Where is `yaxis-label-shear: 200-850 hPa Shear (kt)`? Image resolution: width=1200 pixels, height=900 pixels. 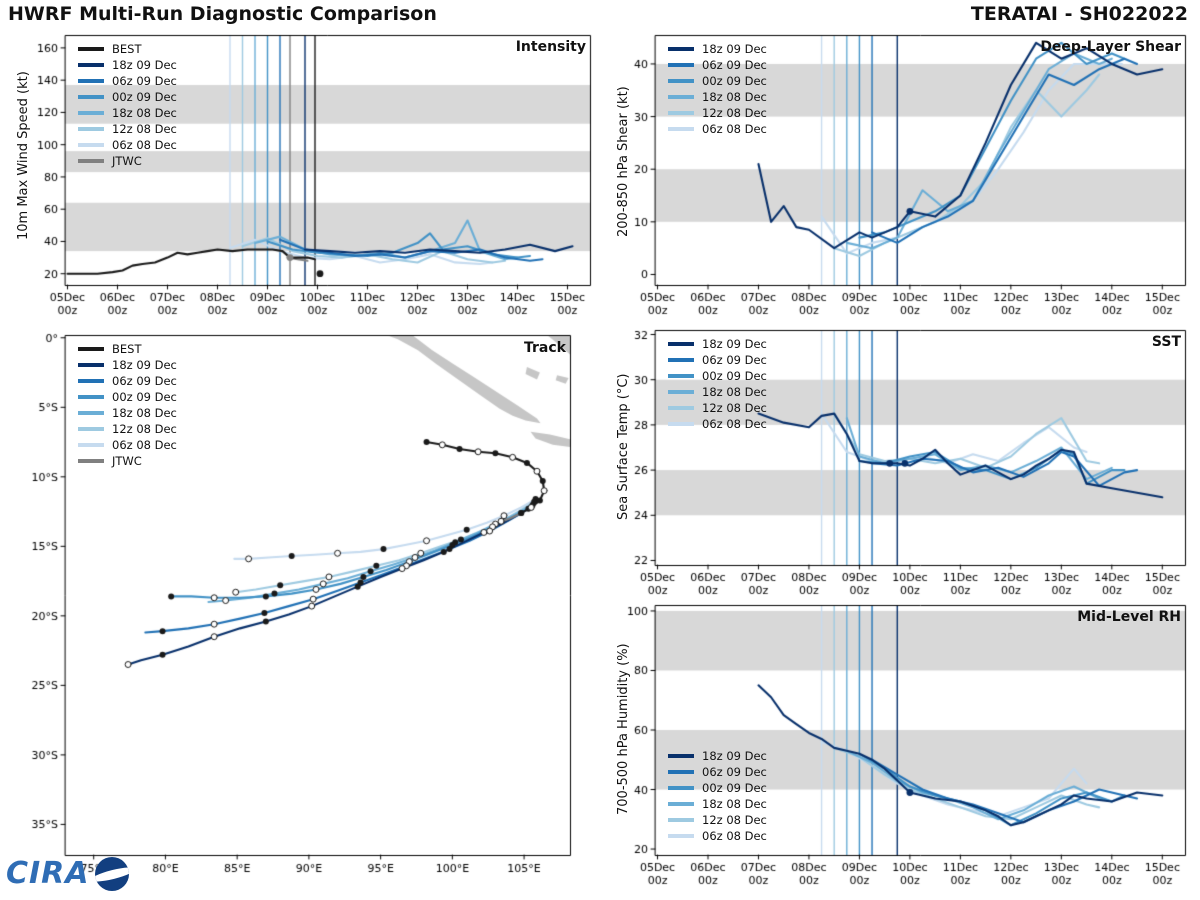
yaxis-label-shear: 200-850 hPa Shear (kt) is located at coordinates (623, 161).